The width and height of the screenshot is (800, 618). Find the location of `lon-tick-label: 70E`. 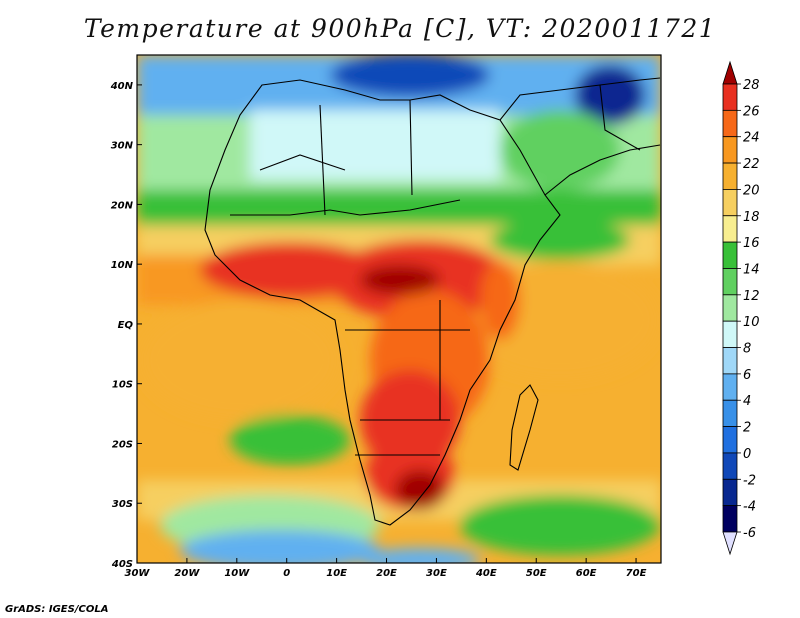

lon-tick-label: 70E is located at coordinates (636, 573).